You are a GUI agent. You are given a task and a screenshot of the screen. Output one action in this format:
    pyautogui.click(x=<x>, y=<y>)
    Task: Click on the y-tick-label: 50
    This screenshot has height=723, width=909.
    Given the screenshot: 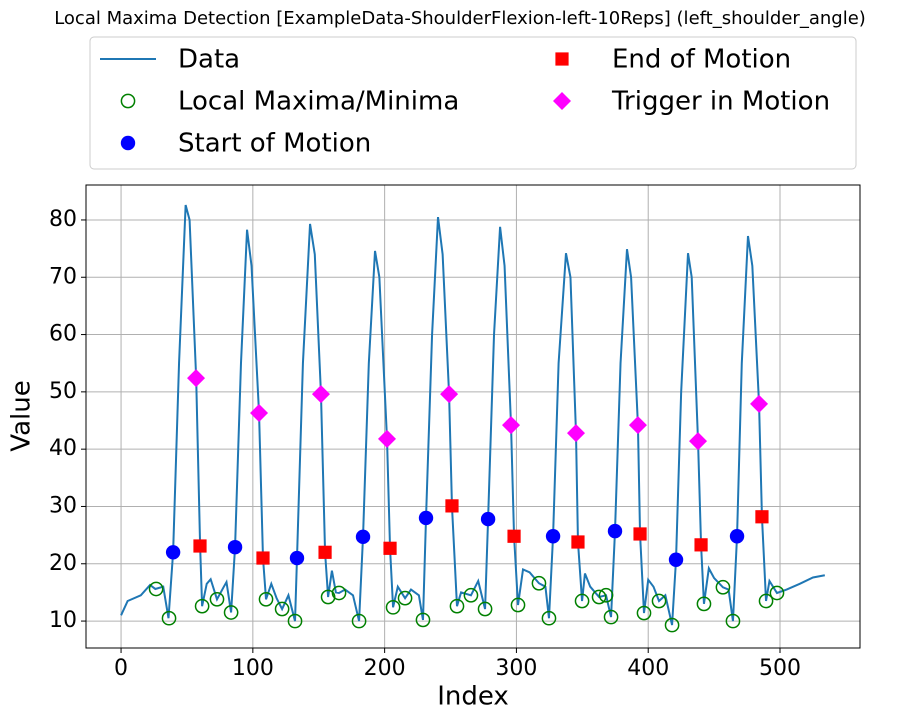 What is the action you would take?
    pyautogui.click(x=63, y=391)
    